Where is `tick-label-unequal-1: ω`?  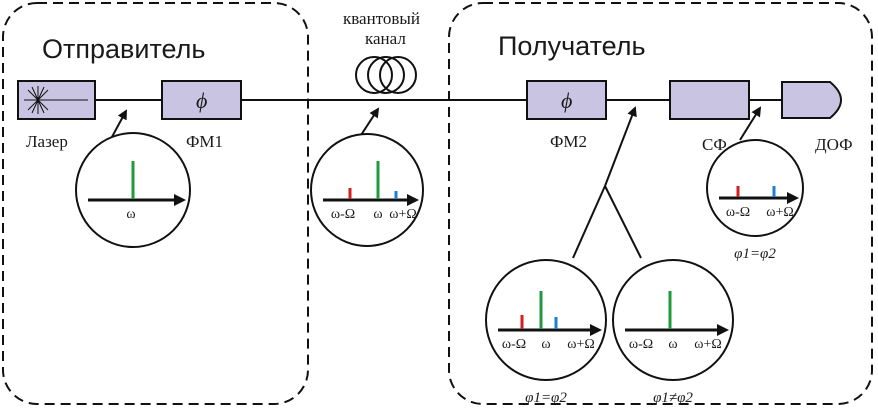
tick-label-unequal-1: ω is located at coordinates (672, 344).